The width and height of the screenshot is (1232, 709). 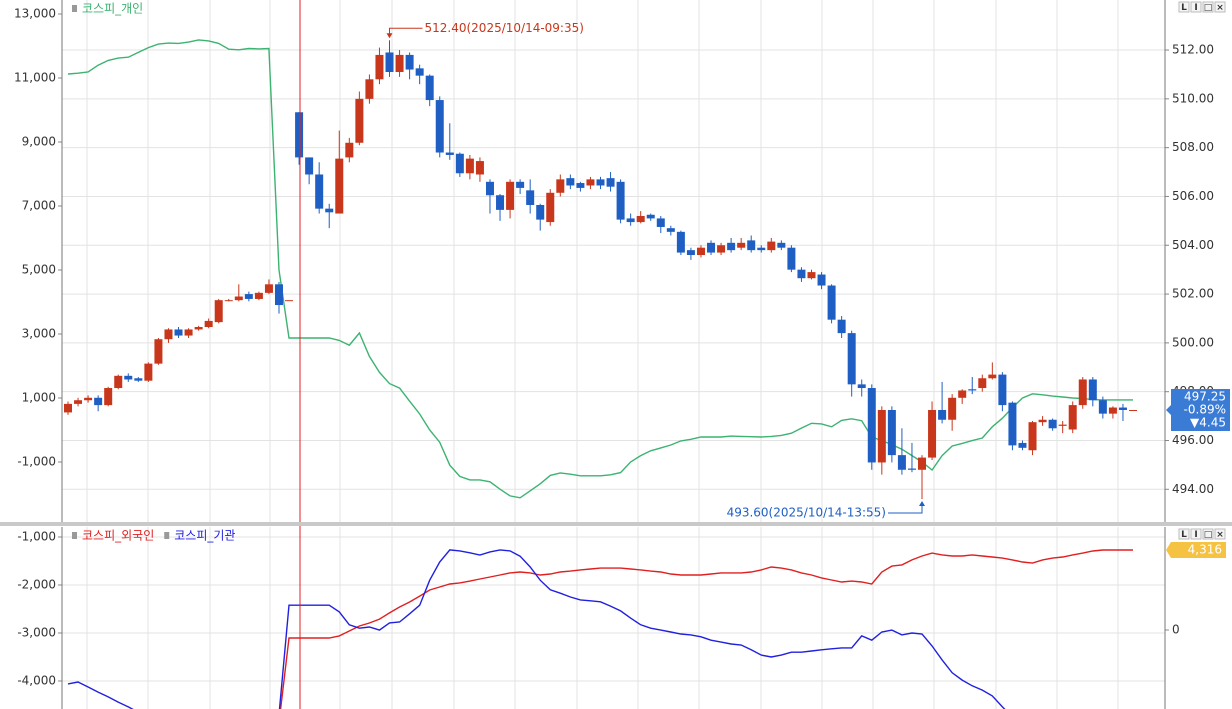 I want to click on y2-tick-label: 494.00, so click(x=1193, y=489).